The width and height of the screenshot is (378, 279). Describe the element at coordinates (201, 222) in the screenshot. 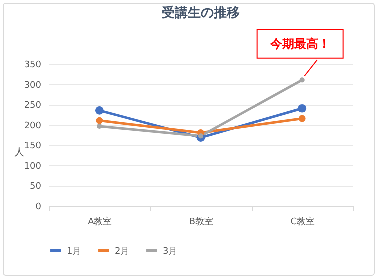

I see `x-tick-label: B教室` at that location.